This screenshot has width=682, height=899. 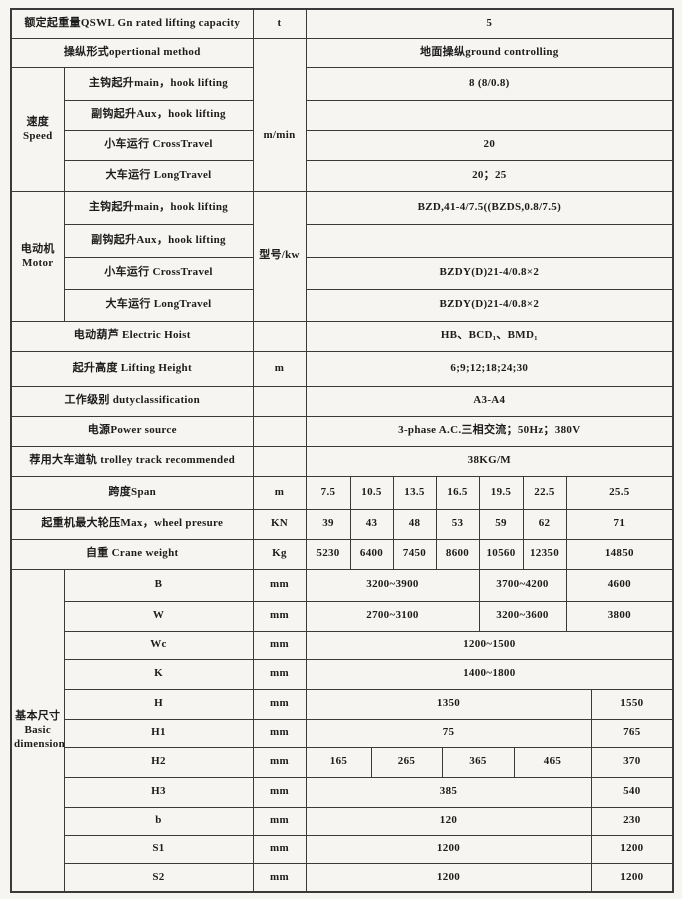 I want to click on value-cell: 370, so click(x=632, y=762).